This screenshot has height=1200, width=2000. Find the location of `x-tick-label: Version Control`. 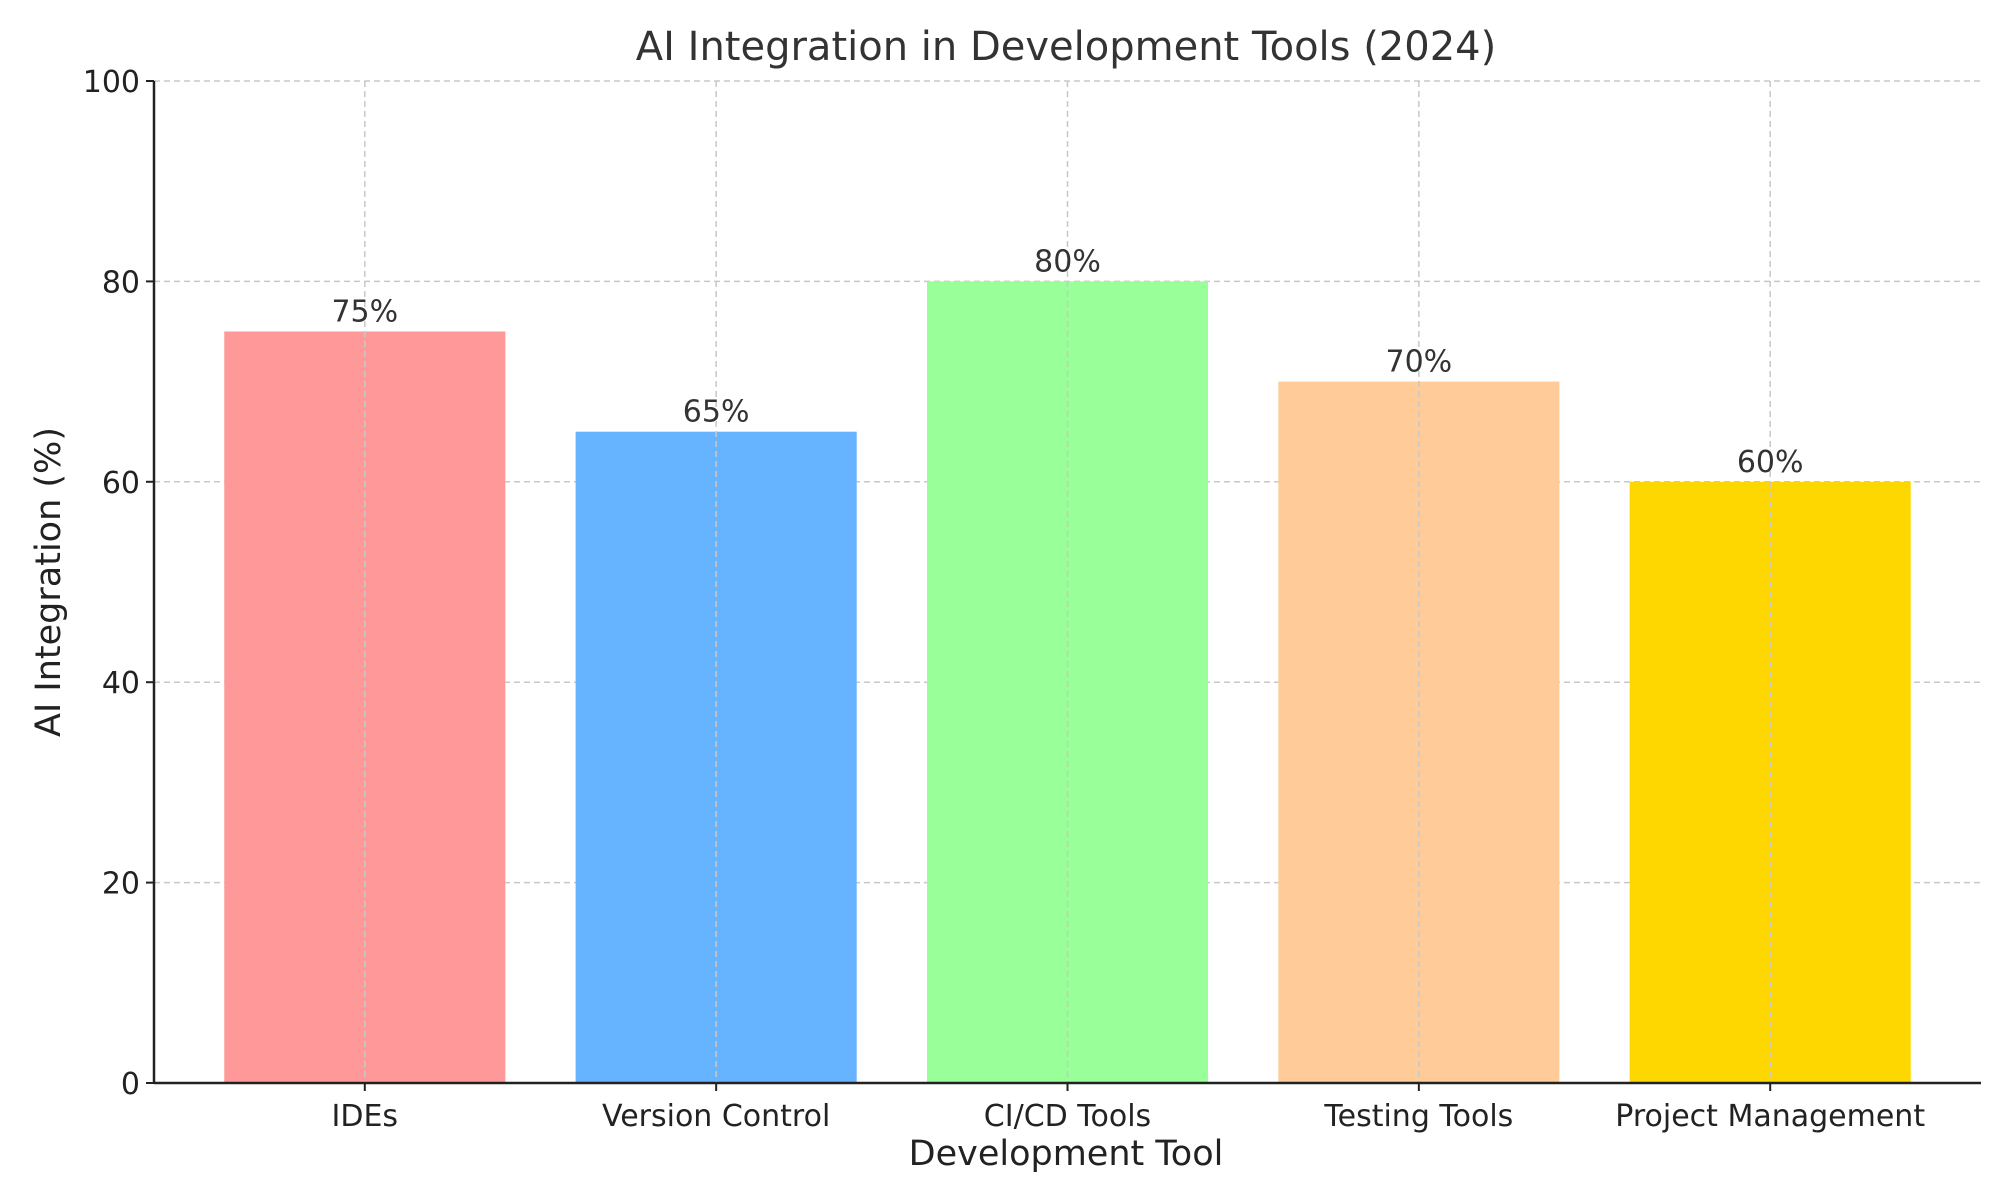

x-tick-label: Version Control is located at coordinates (716, 1116).